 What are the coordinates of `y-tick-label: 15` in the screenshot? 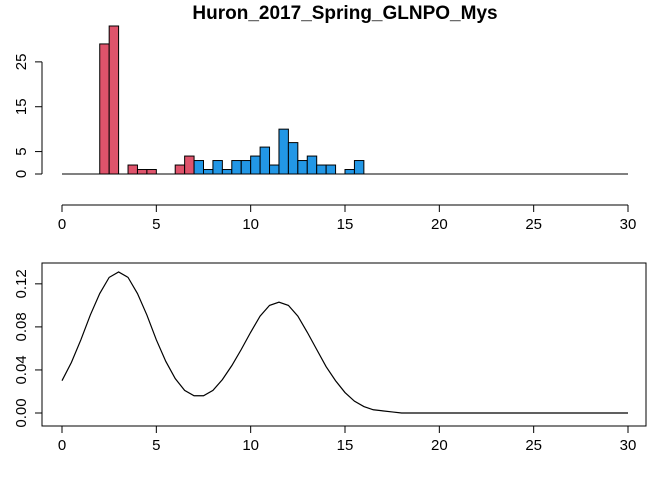 It's located at (21, 106).